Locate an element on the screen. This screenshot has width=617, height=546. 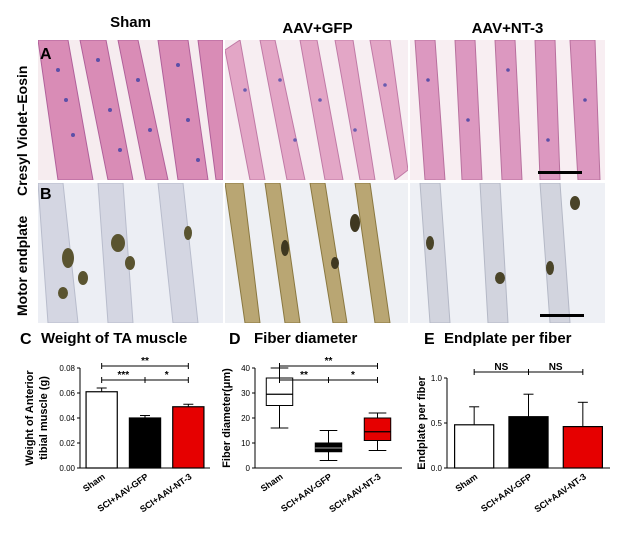
column-header-sham: Sham is located at coordinates (130, 22).